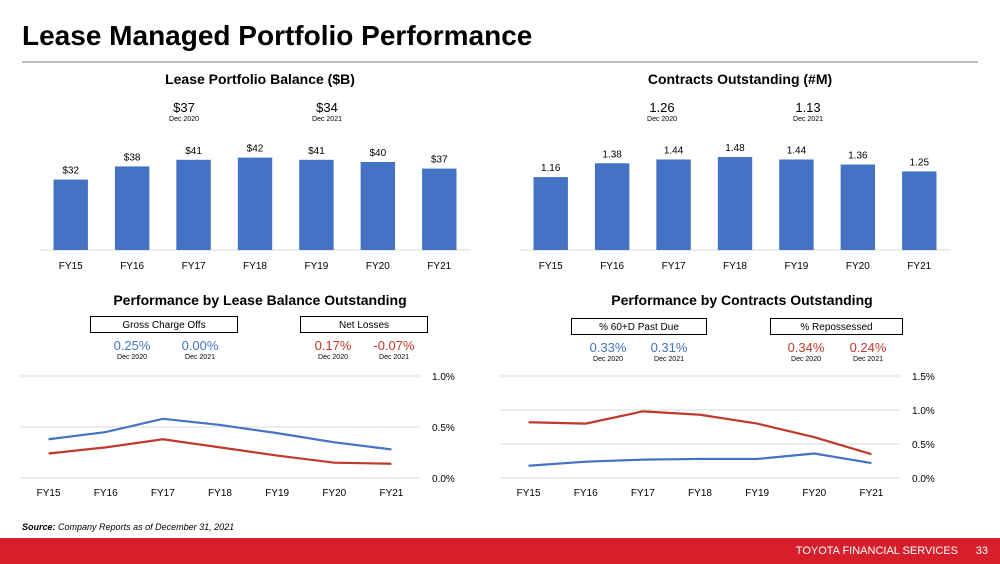 The width and height of the screenshot is (1000, 564). What do you see at coordinates (806, 347) in the screenshot?
I see `metric-value: 0.34%` at bounding box center [806, 347].